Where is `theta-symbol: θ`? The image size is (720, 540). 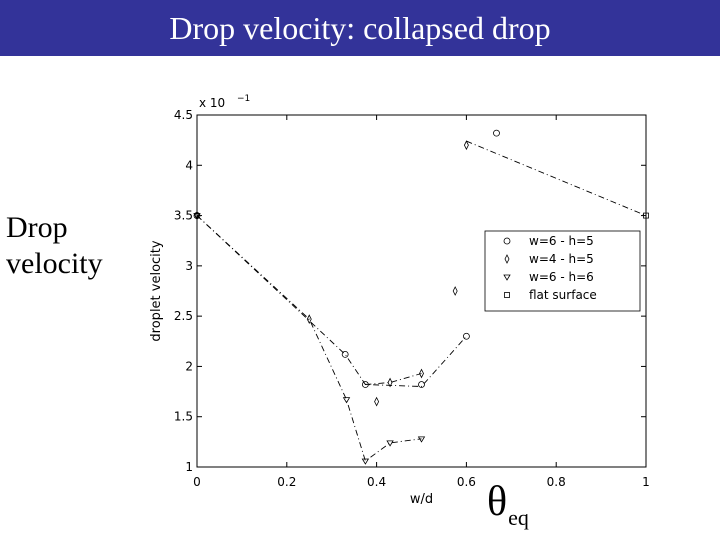
theta-symbol: θ is located at coordinates (497, 502).